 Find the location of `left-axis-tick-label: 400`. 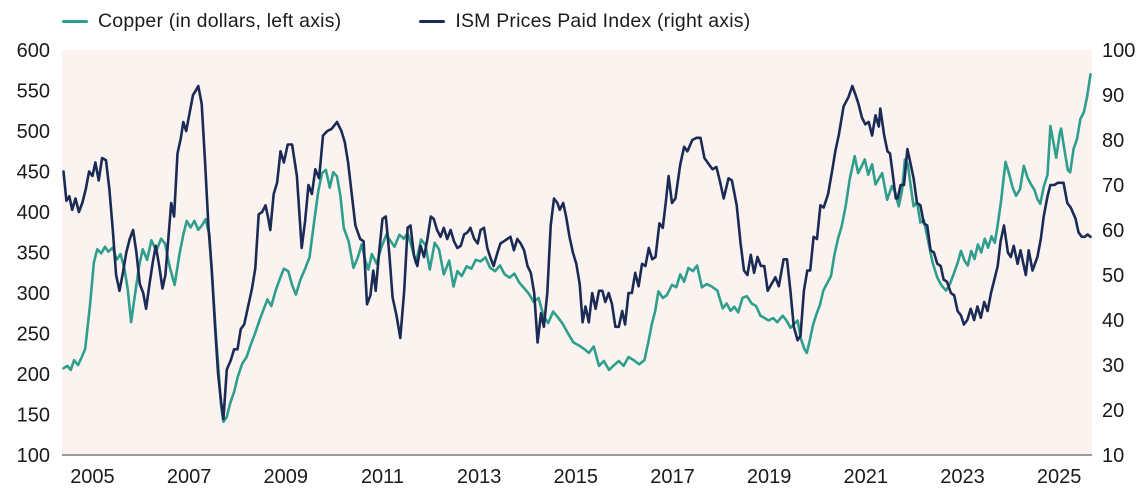

left-axis-tick-label: 400 is located at coordinates (33, 213).